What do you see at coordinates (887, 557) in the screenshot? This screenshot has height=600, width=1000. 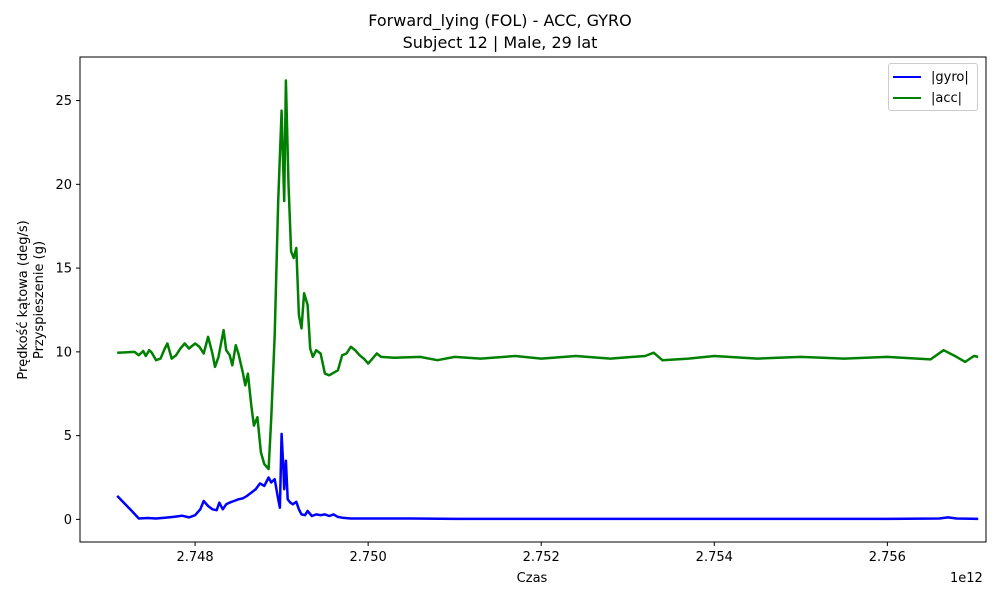 I see `x-tick-label: 2.756` at bounding box center [887, 557].